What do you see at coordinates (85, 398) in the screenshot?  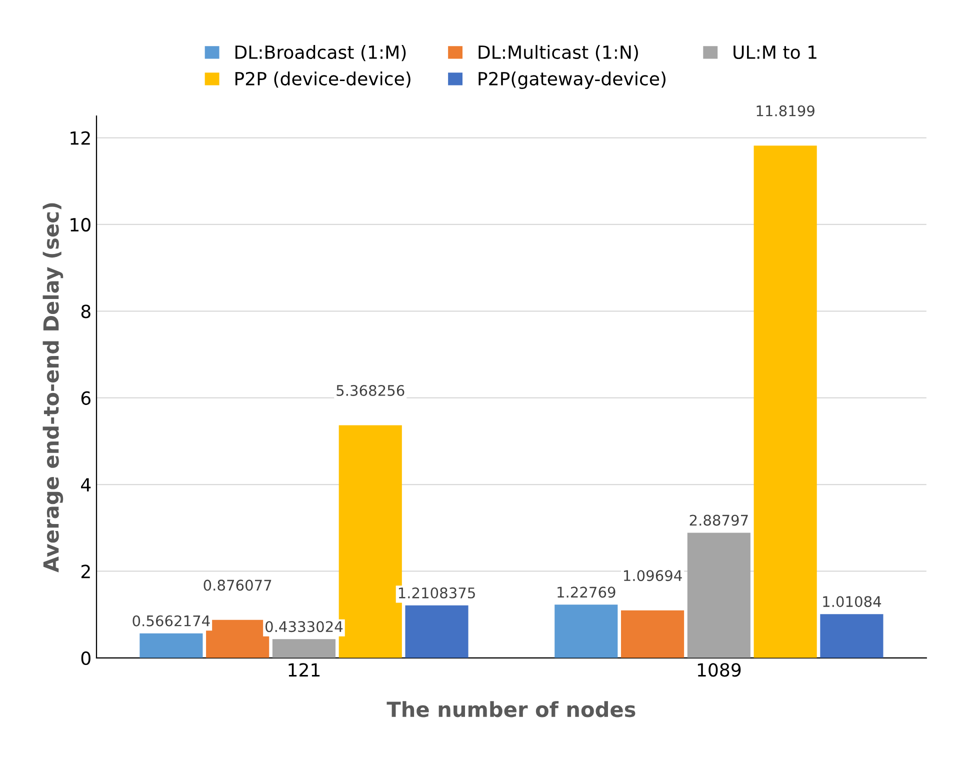 I see `y-tick-label: 6` at bounding box center [85, 398].